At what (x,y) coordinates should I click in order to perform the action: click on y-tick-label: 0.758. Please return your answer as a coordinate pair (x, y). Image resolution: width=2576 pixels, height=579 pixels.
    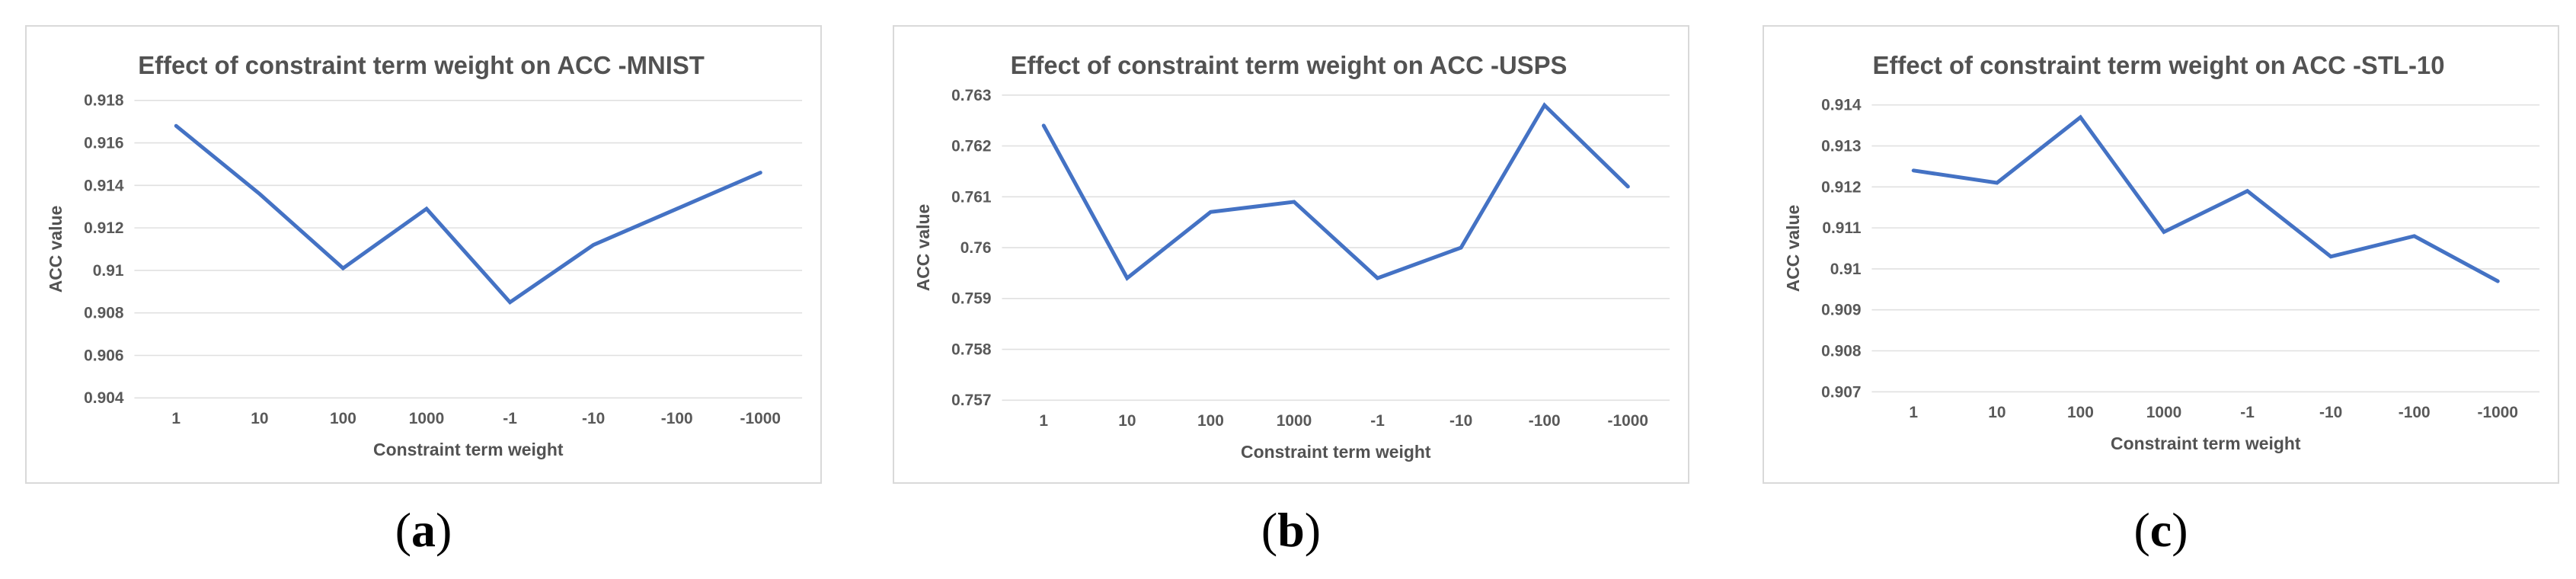
    Looking at the image, I should click on (971, 350).